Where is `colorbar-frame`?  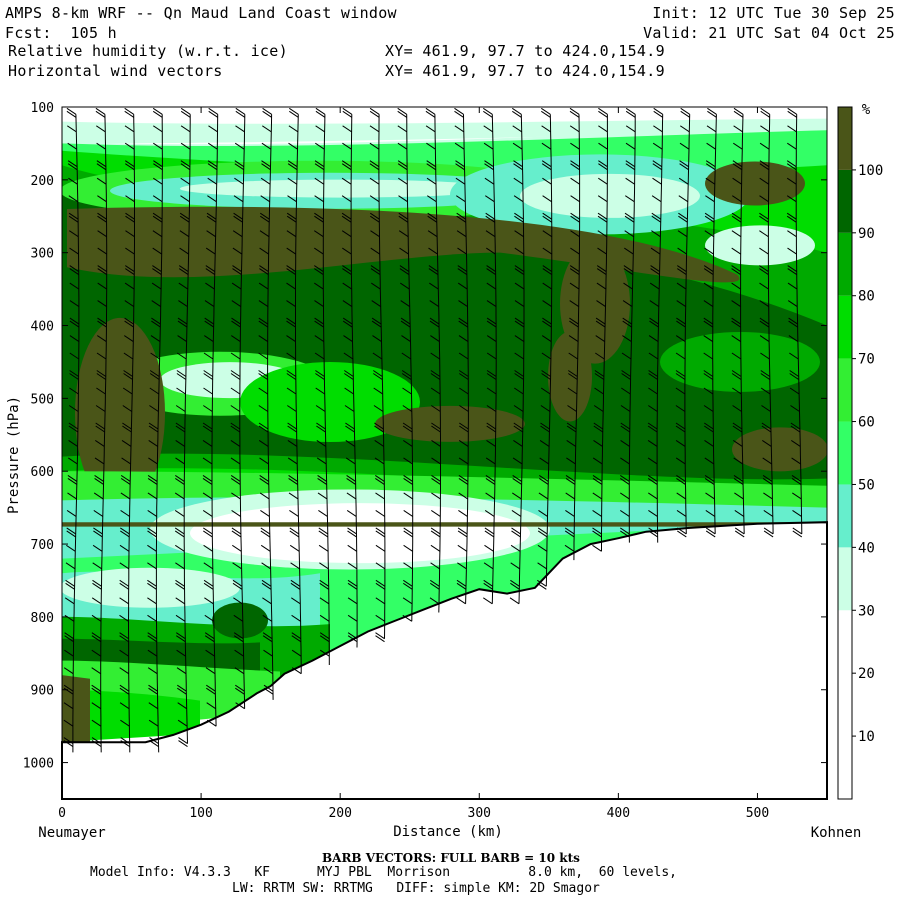 colorbar-frame is located at coordinates (845, 453).